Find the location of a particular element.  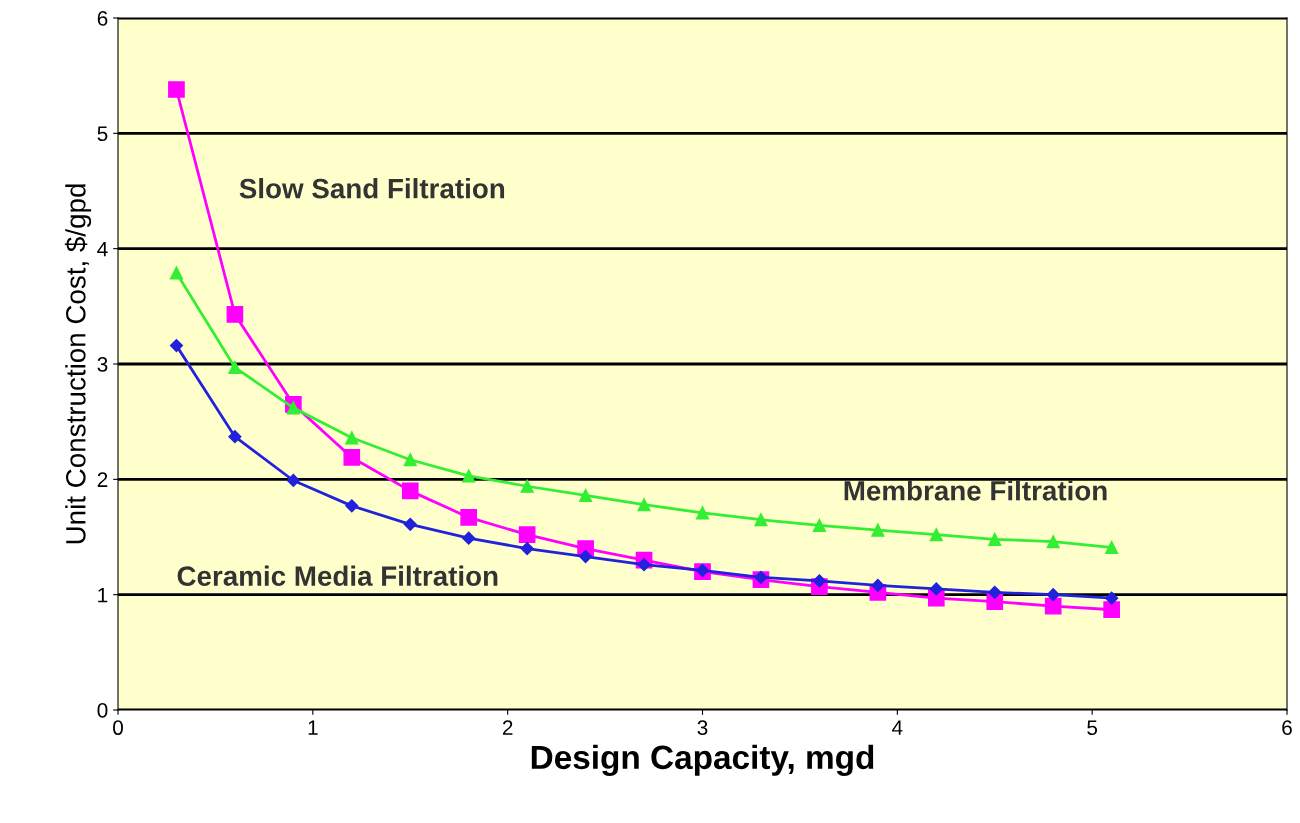

y-tick-label: 1 is located at coordinates (103, 595).